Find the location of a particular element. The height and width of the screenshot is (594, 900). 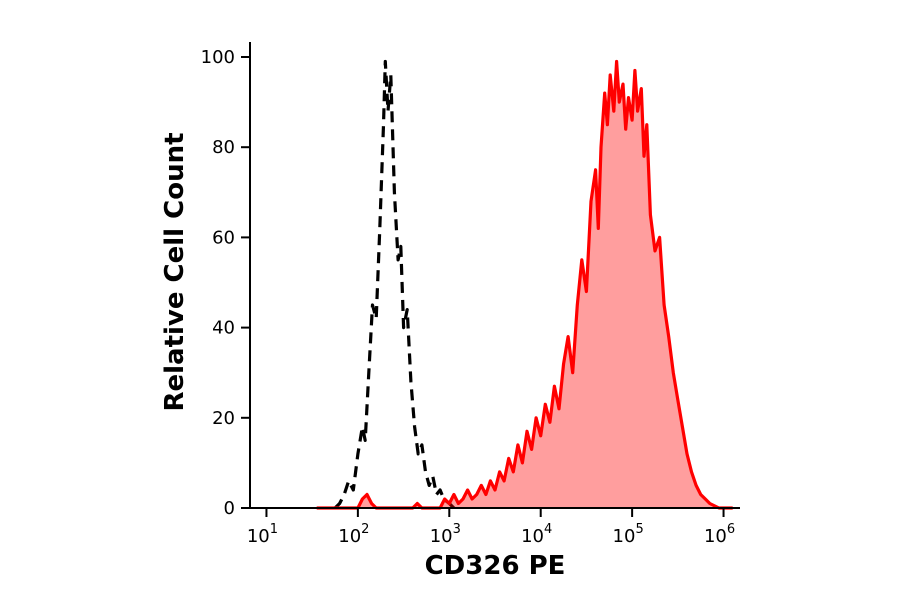

x-tick-label: 10⁶ is located at coordinates (719, 534).